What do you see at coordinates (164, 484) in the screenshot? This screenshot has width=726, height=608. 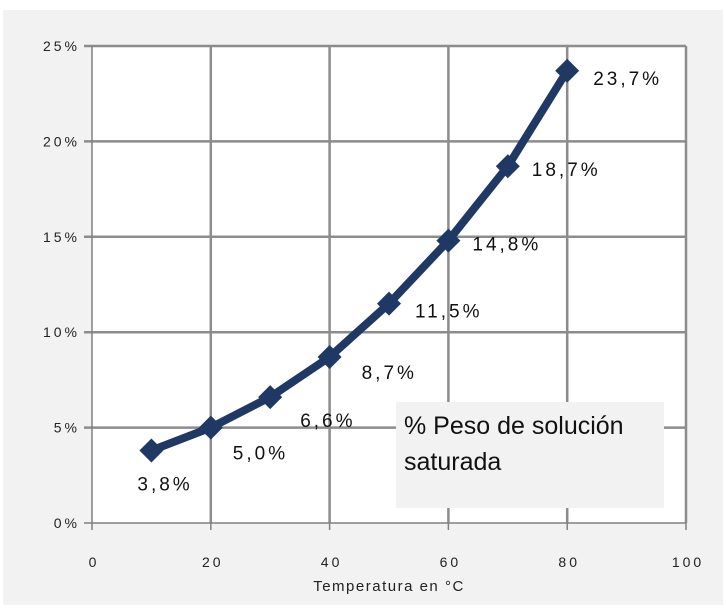 I see `data-label: 3,8%` at bounding box center [164, 484].